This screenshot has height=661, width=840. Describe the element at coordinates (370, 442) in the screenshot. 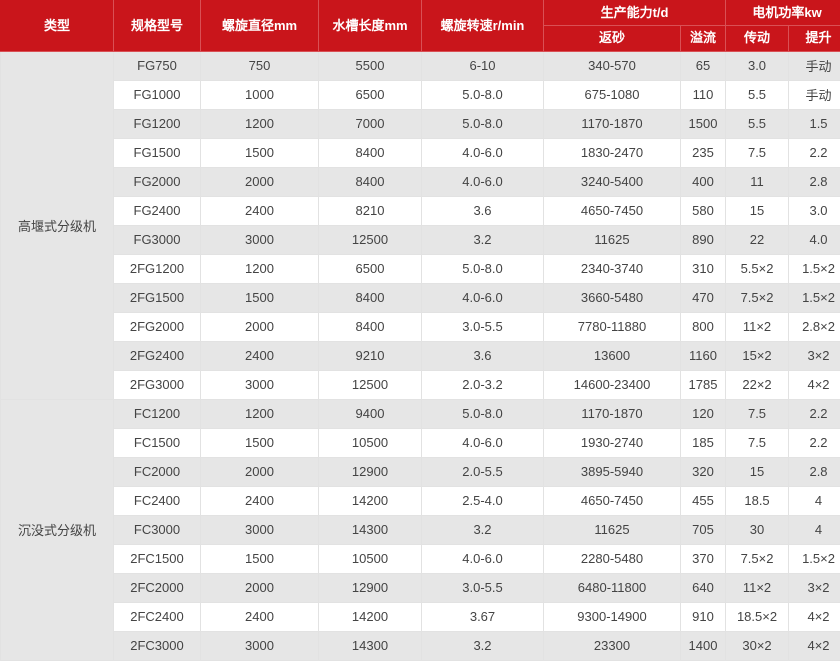

I see `cell-trough-length: 10500` at that location.